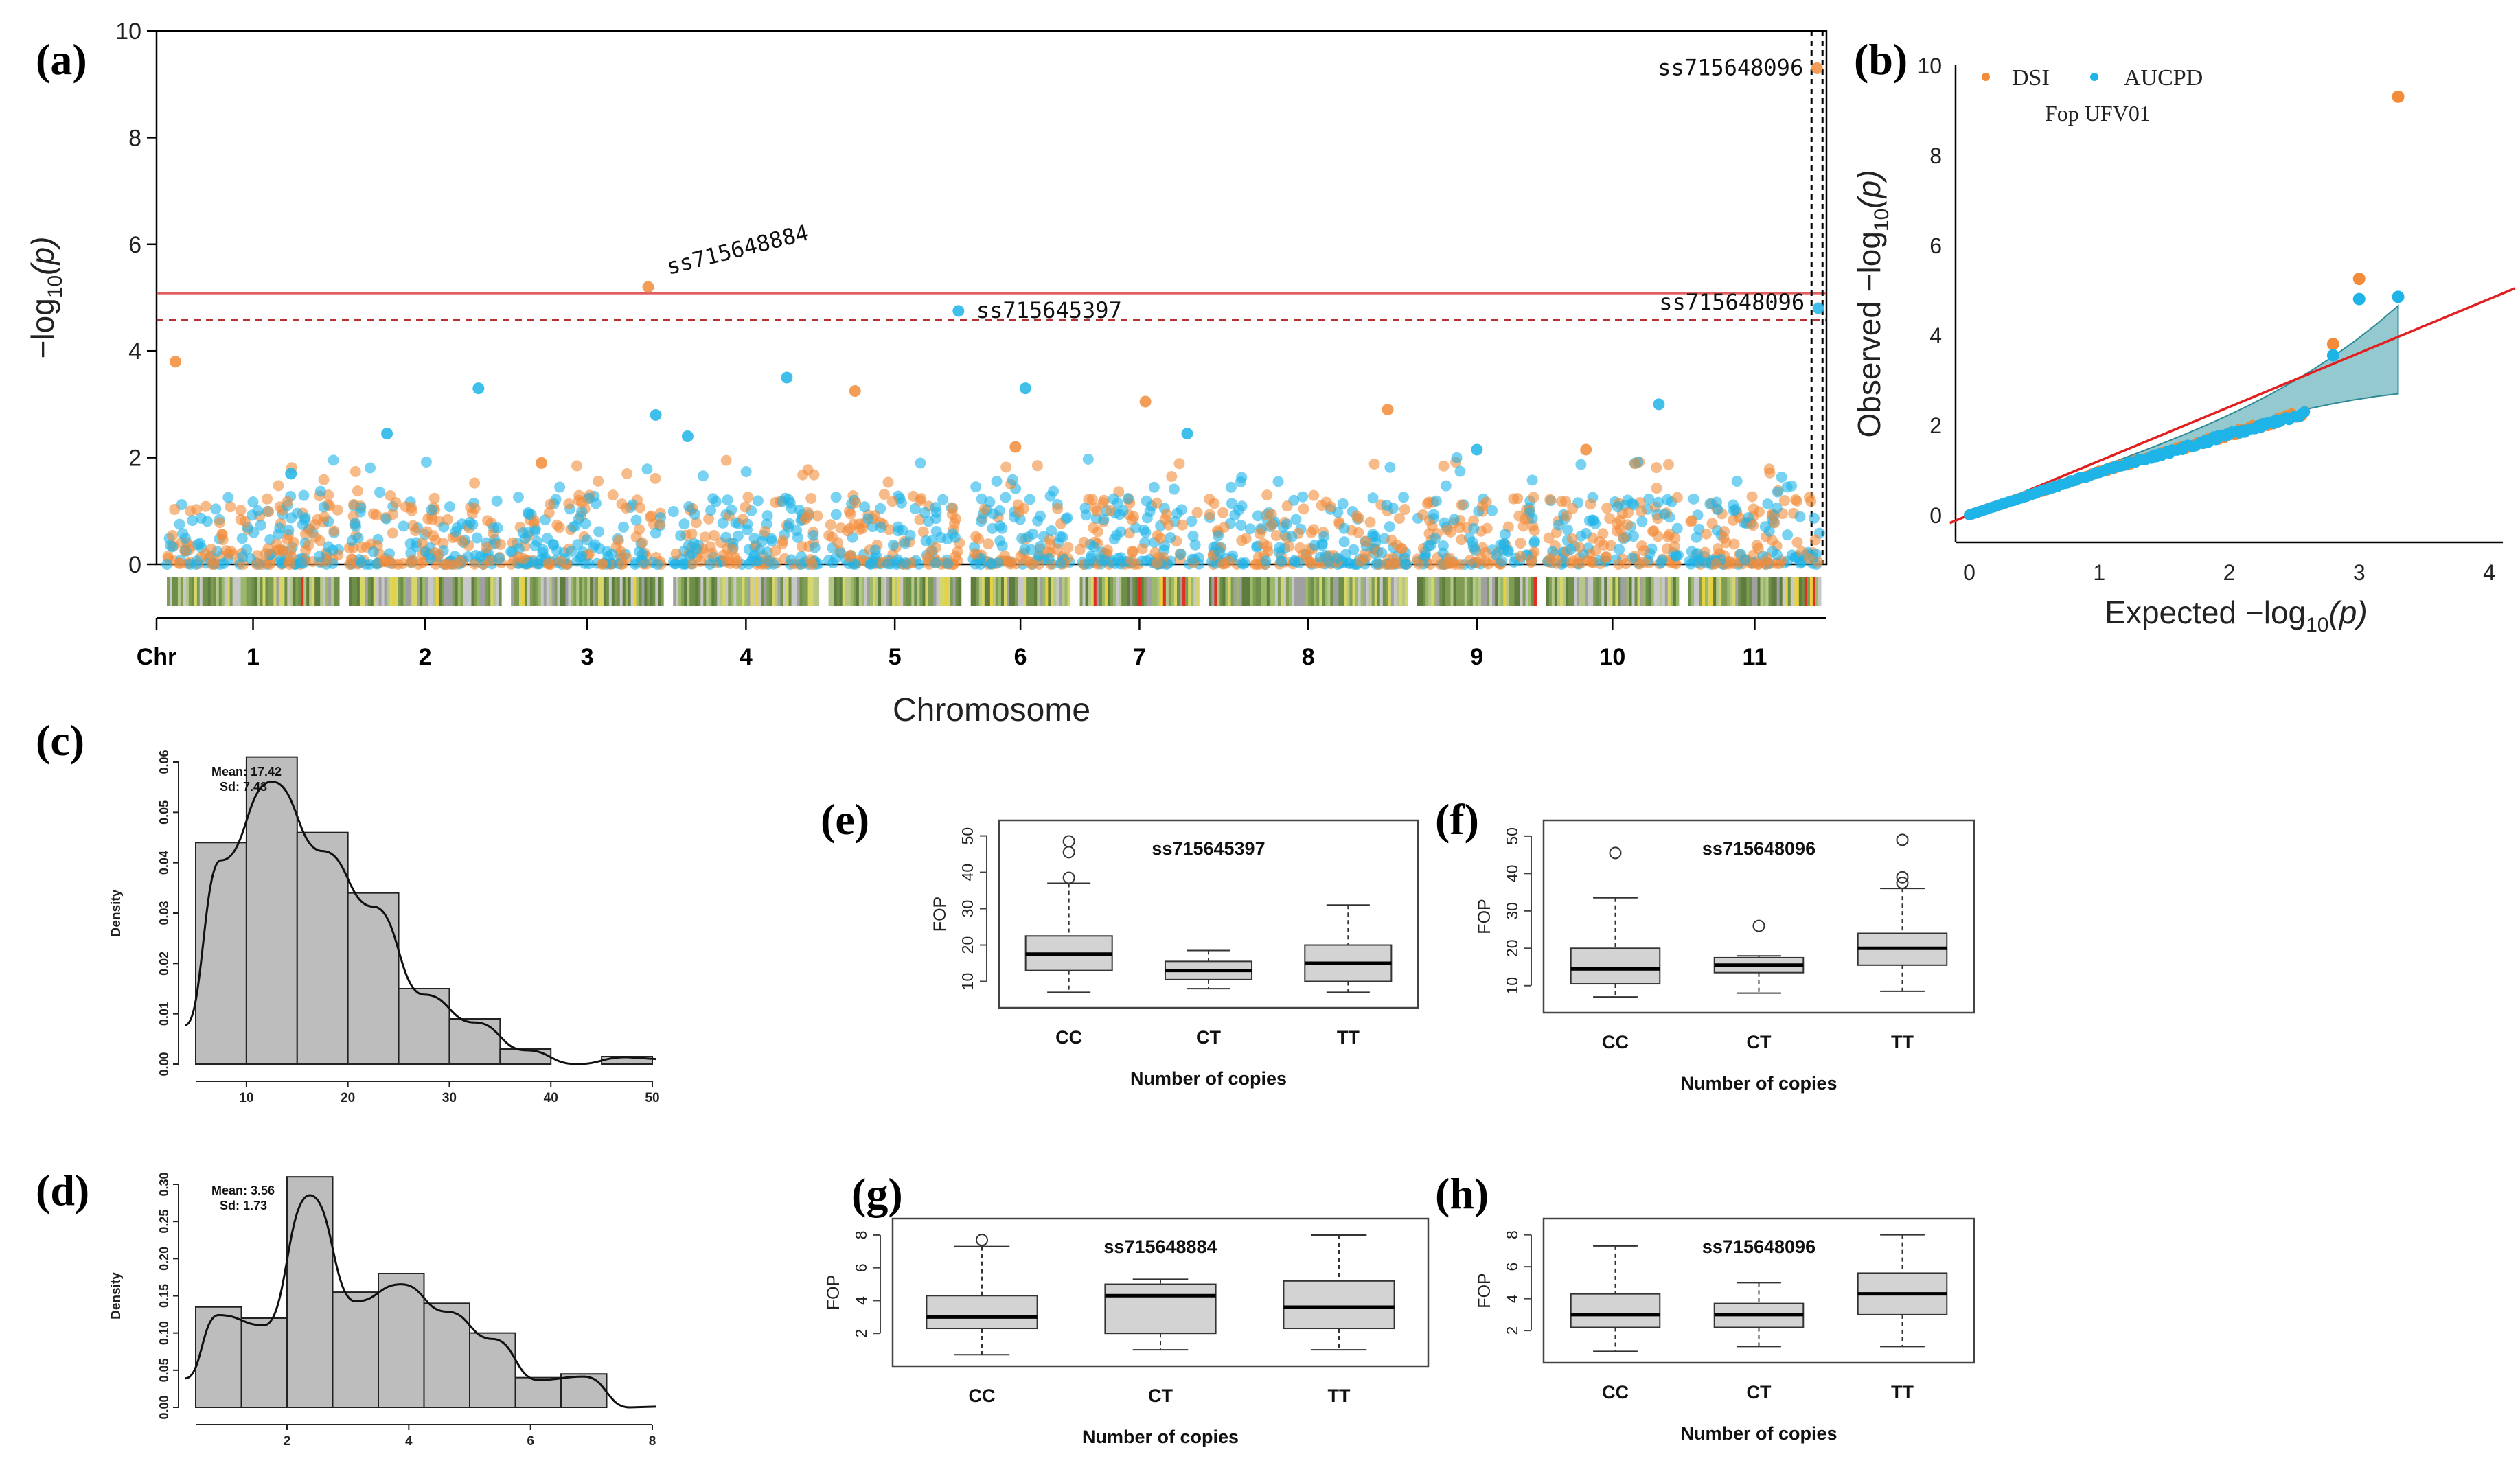 The height and width of the screenshot is (1463, 2520). What do you see at coordinates (420, 1301) in the screenshot?
I see `density-curve` at bounding box center [420, 1301].